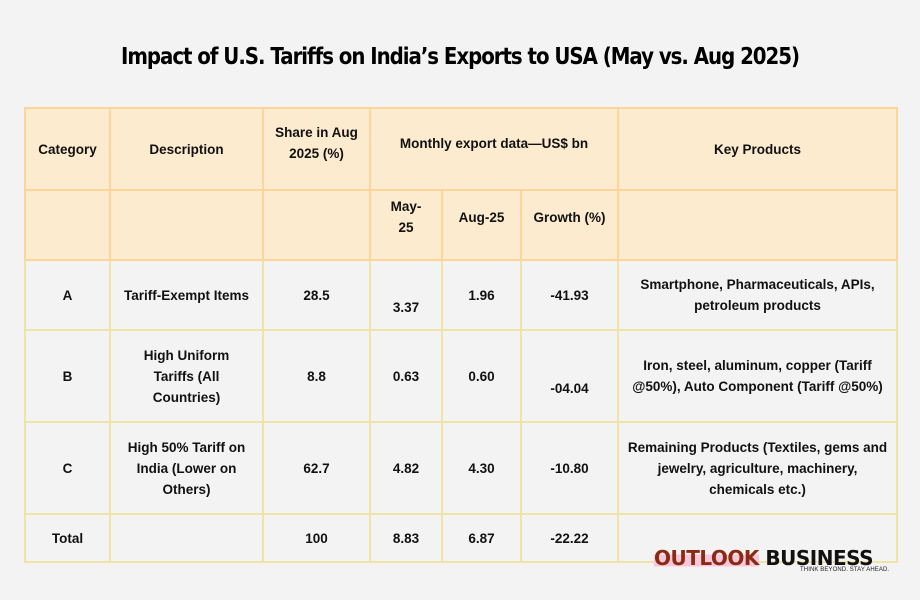 This screenshot has height=600, width=920. I want to click on cell-may: 0.63, so click(406, 376).